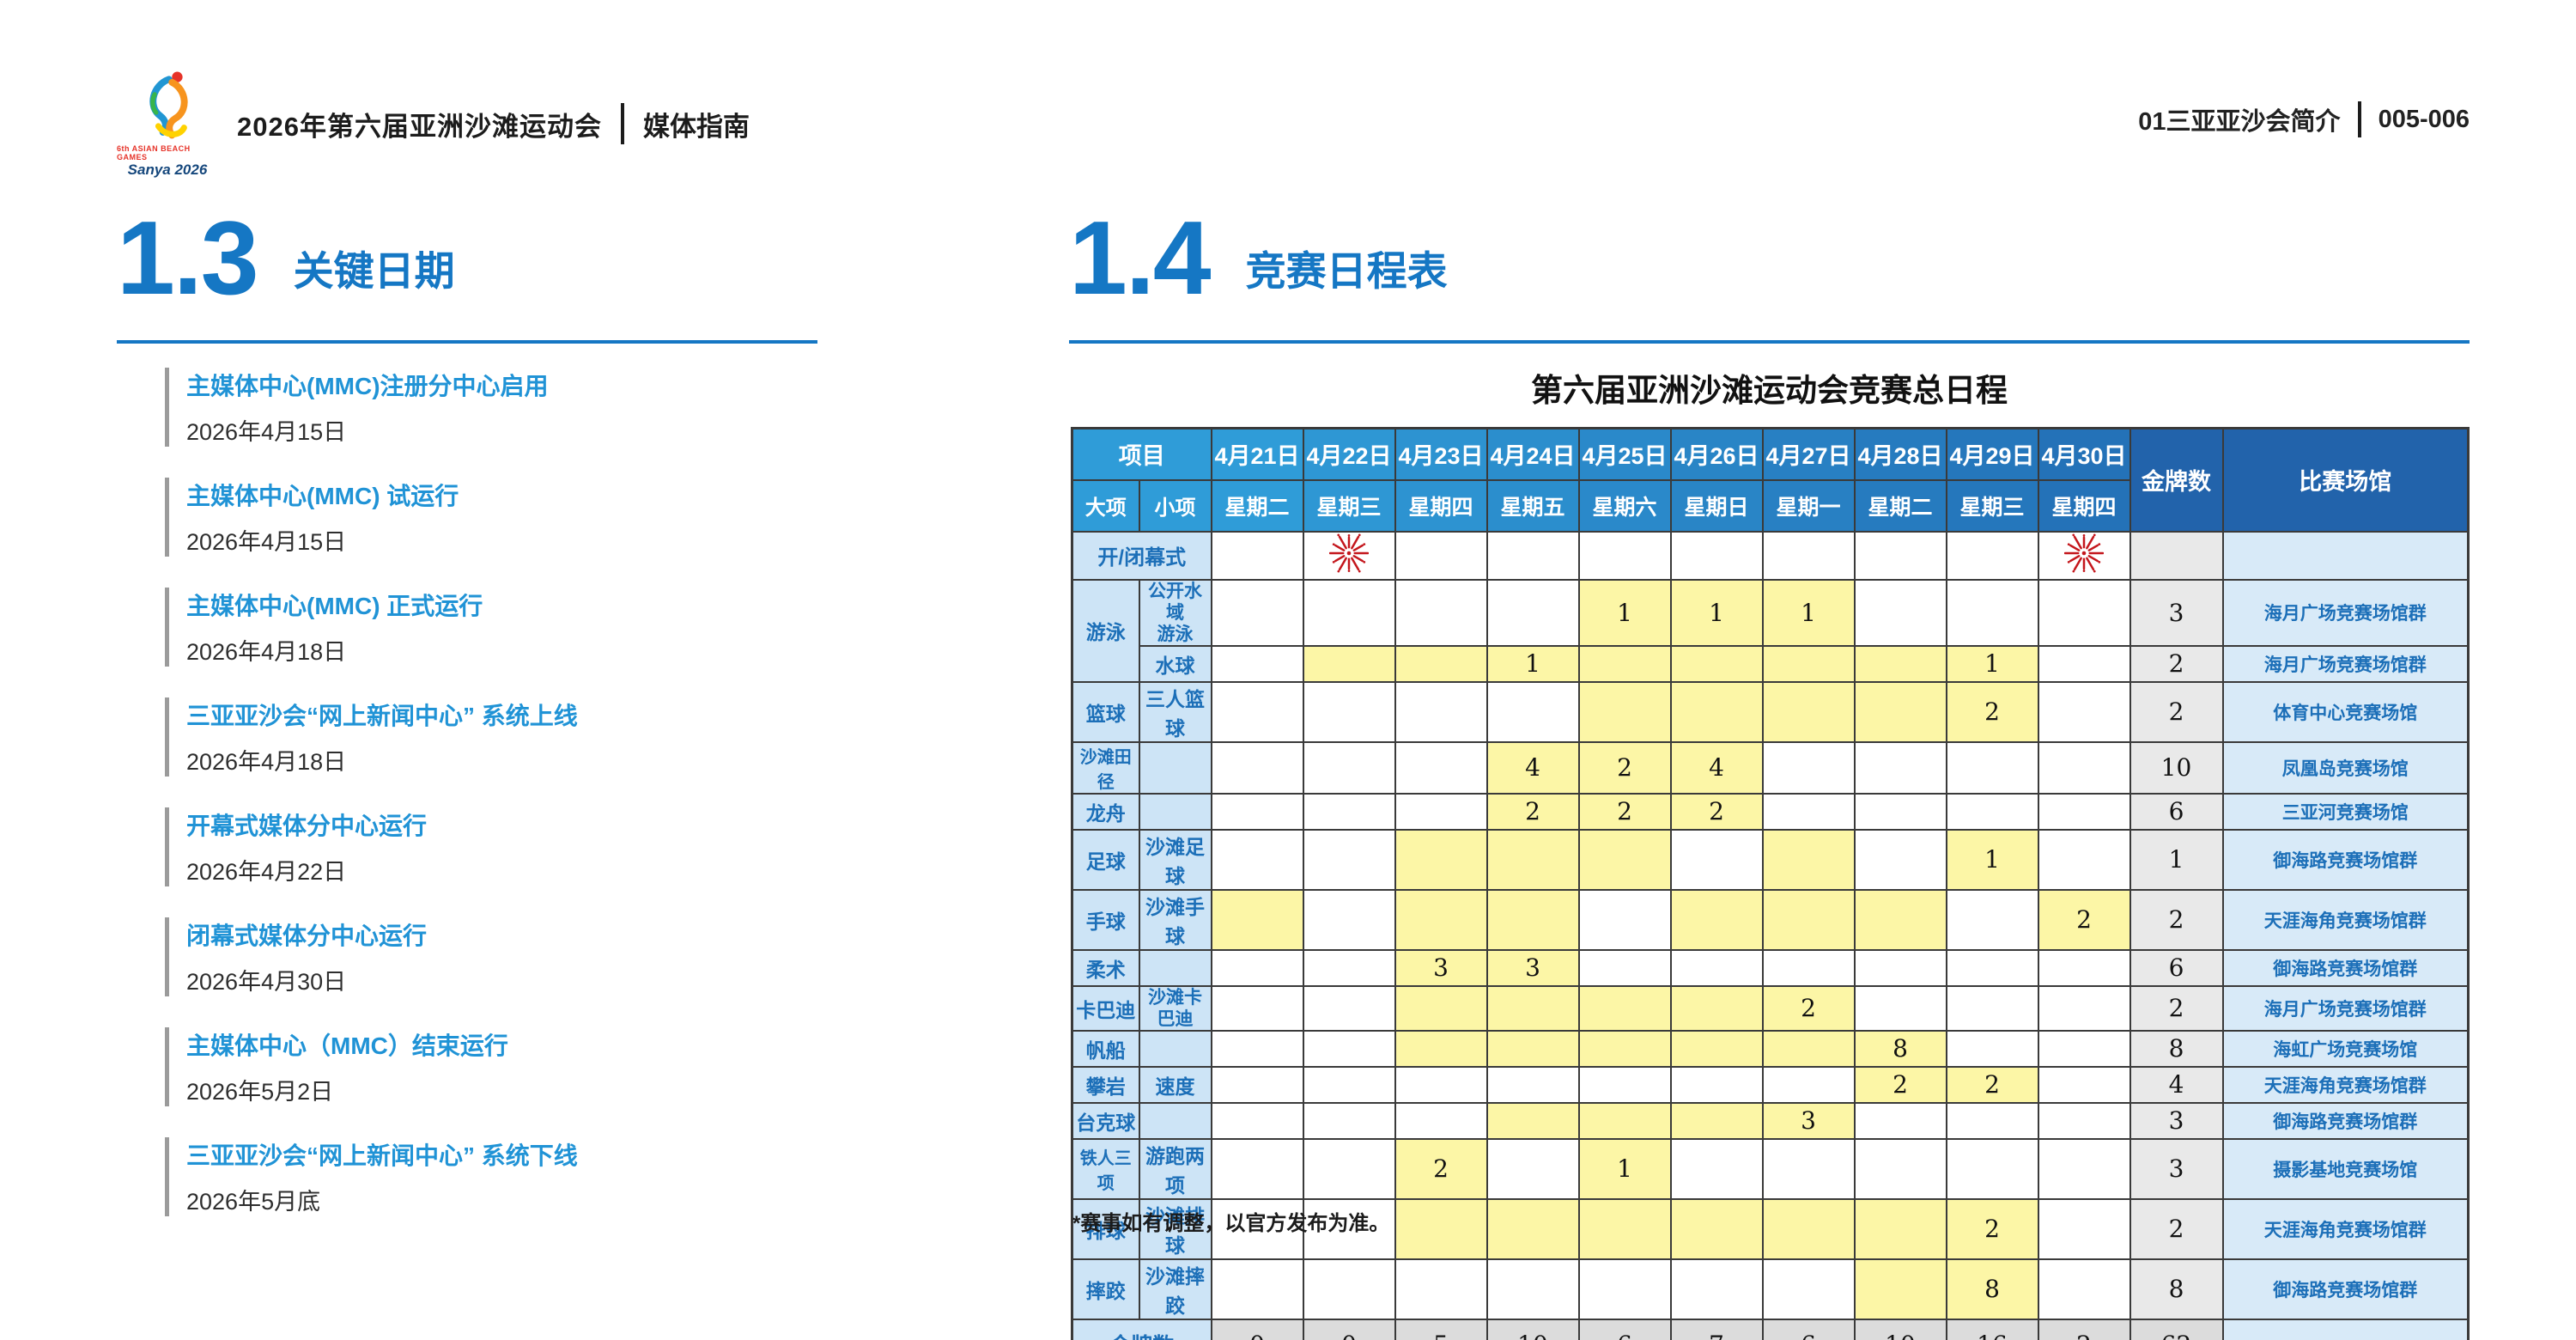  I want to click on header-sport-major: 大项, so click(1105, 505).